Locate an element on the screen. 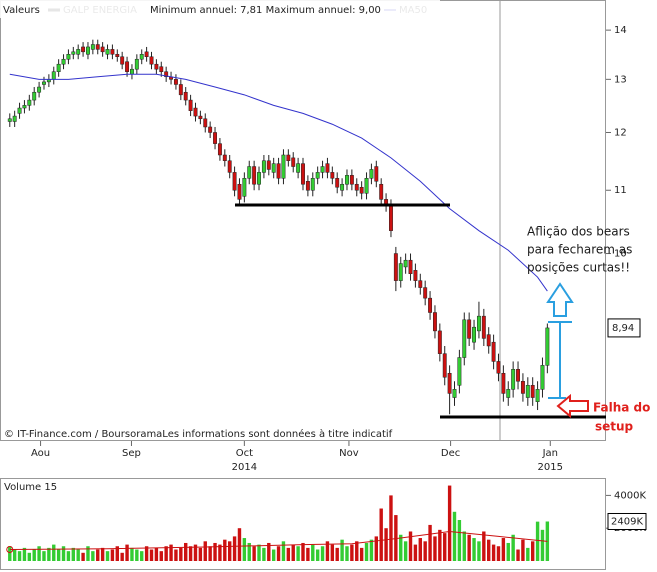 This screenshot has height=572, width=657. target-arrow is located at coordinates (560, 340).